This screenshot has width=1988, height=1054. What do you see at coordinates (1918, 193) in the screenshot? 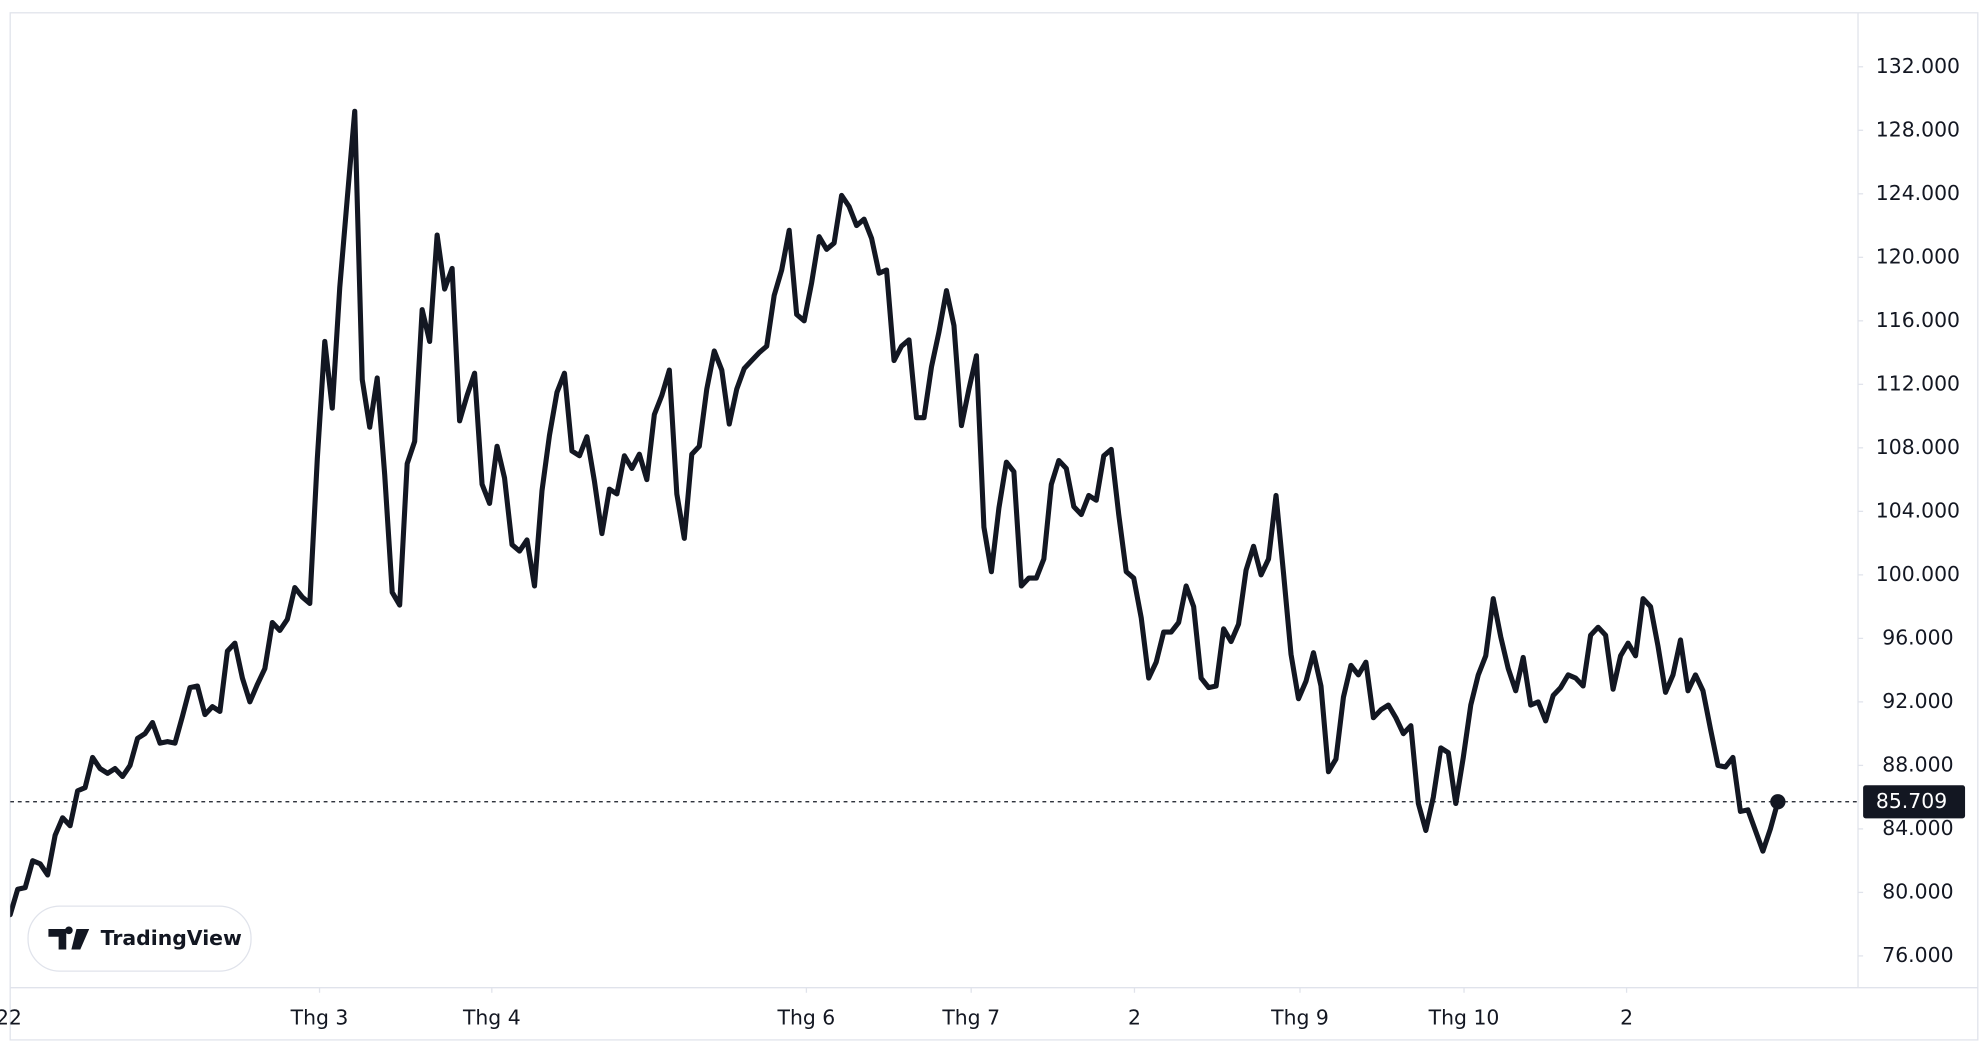
I see `y-tick-label: 124.000` at bounding box center [1918, 193].